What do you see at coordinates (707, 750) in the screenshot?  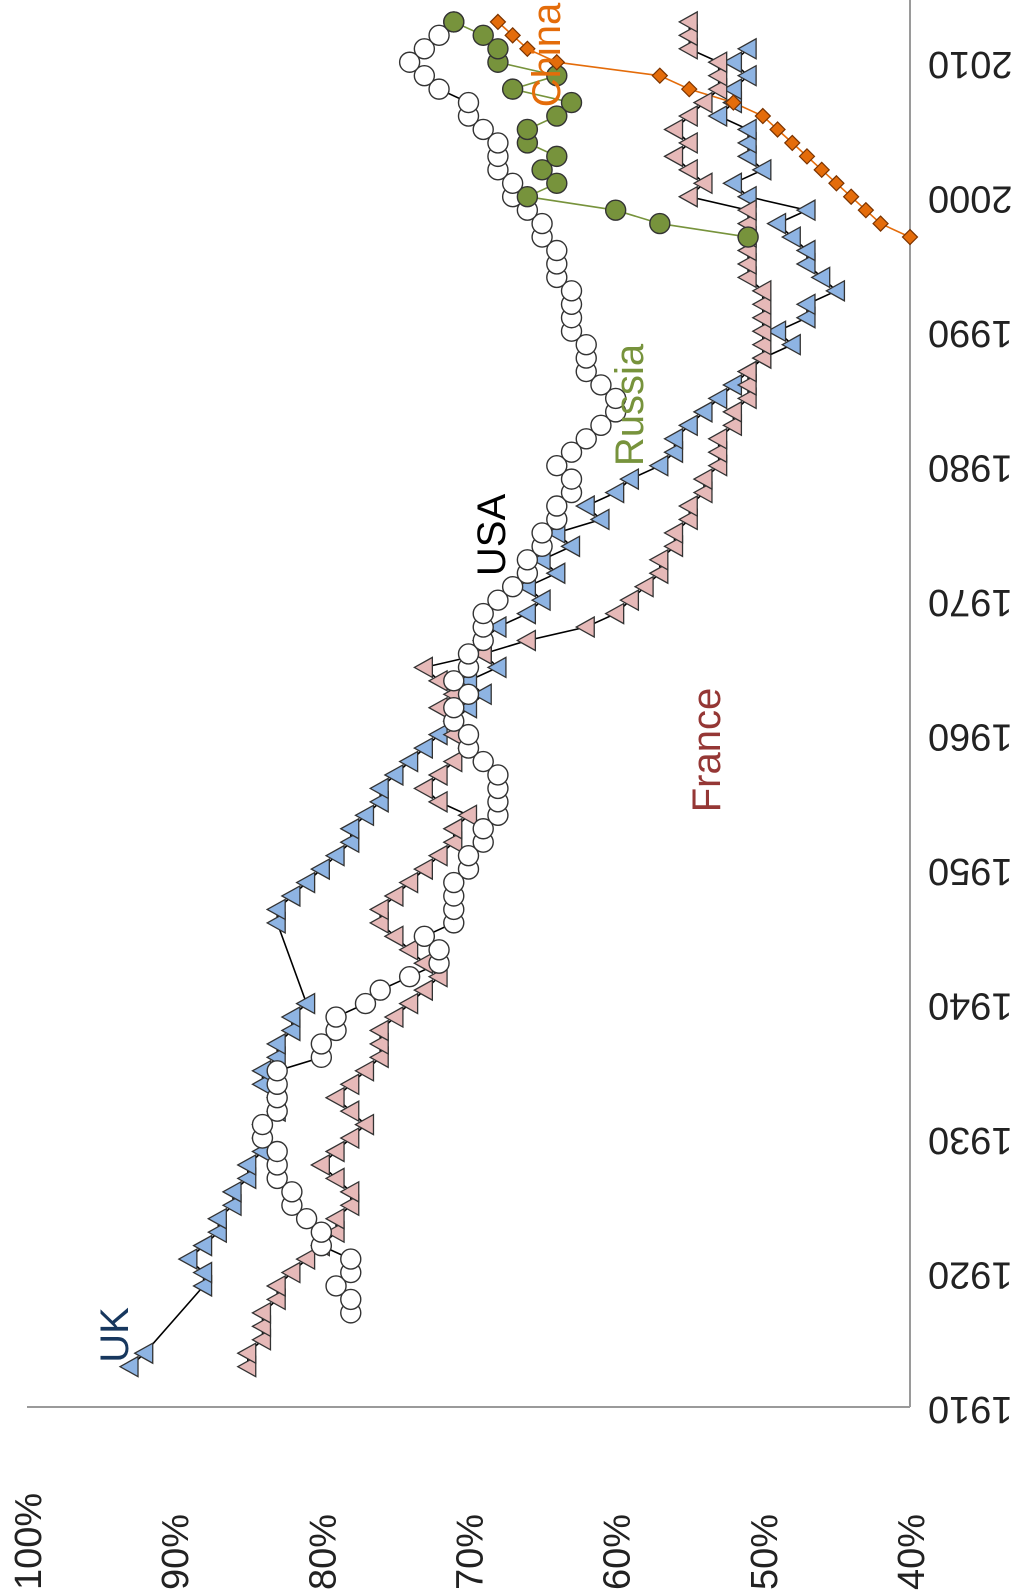 I see `series-label-france: France` at bounding box center [707, 750].